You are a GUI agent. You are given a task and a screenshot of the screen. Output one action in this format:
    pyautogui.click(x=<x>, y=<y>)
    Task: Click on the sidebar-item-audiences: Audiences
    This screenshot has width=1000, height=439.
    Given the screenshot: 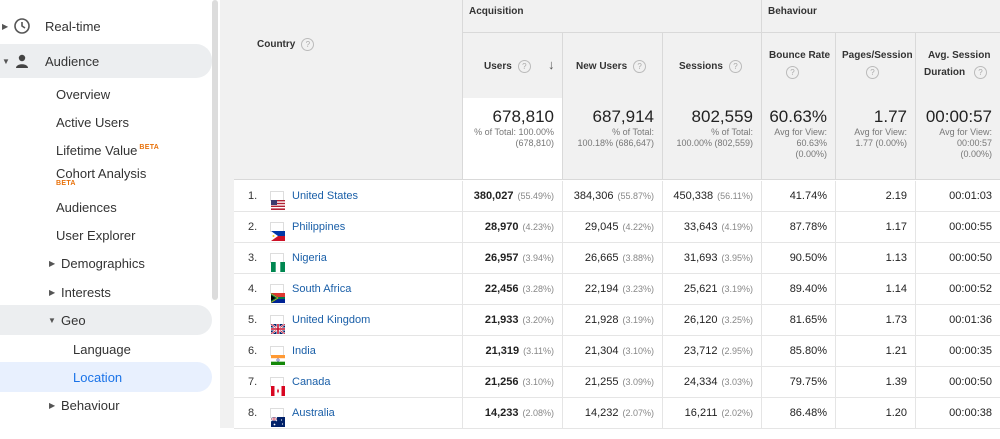 What is the action you would take?
    pyautogui.click(x=106, y=207)
    